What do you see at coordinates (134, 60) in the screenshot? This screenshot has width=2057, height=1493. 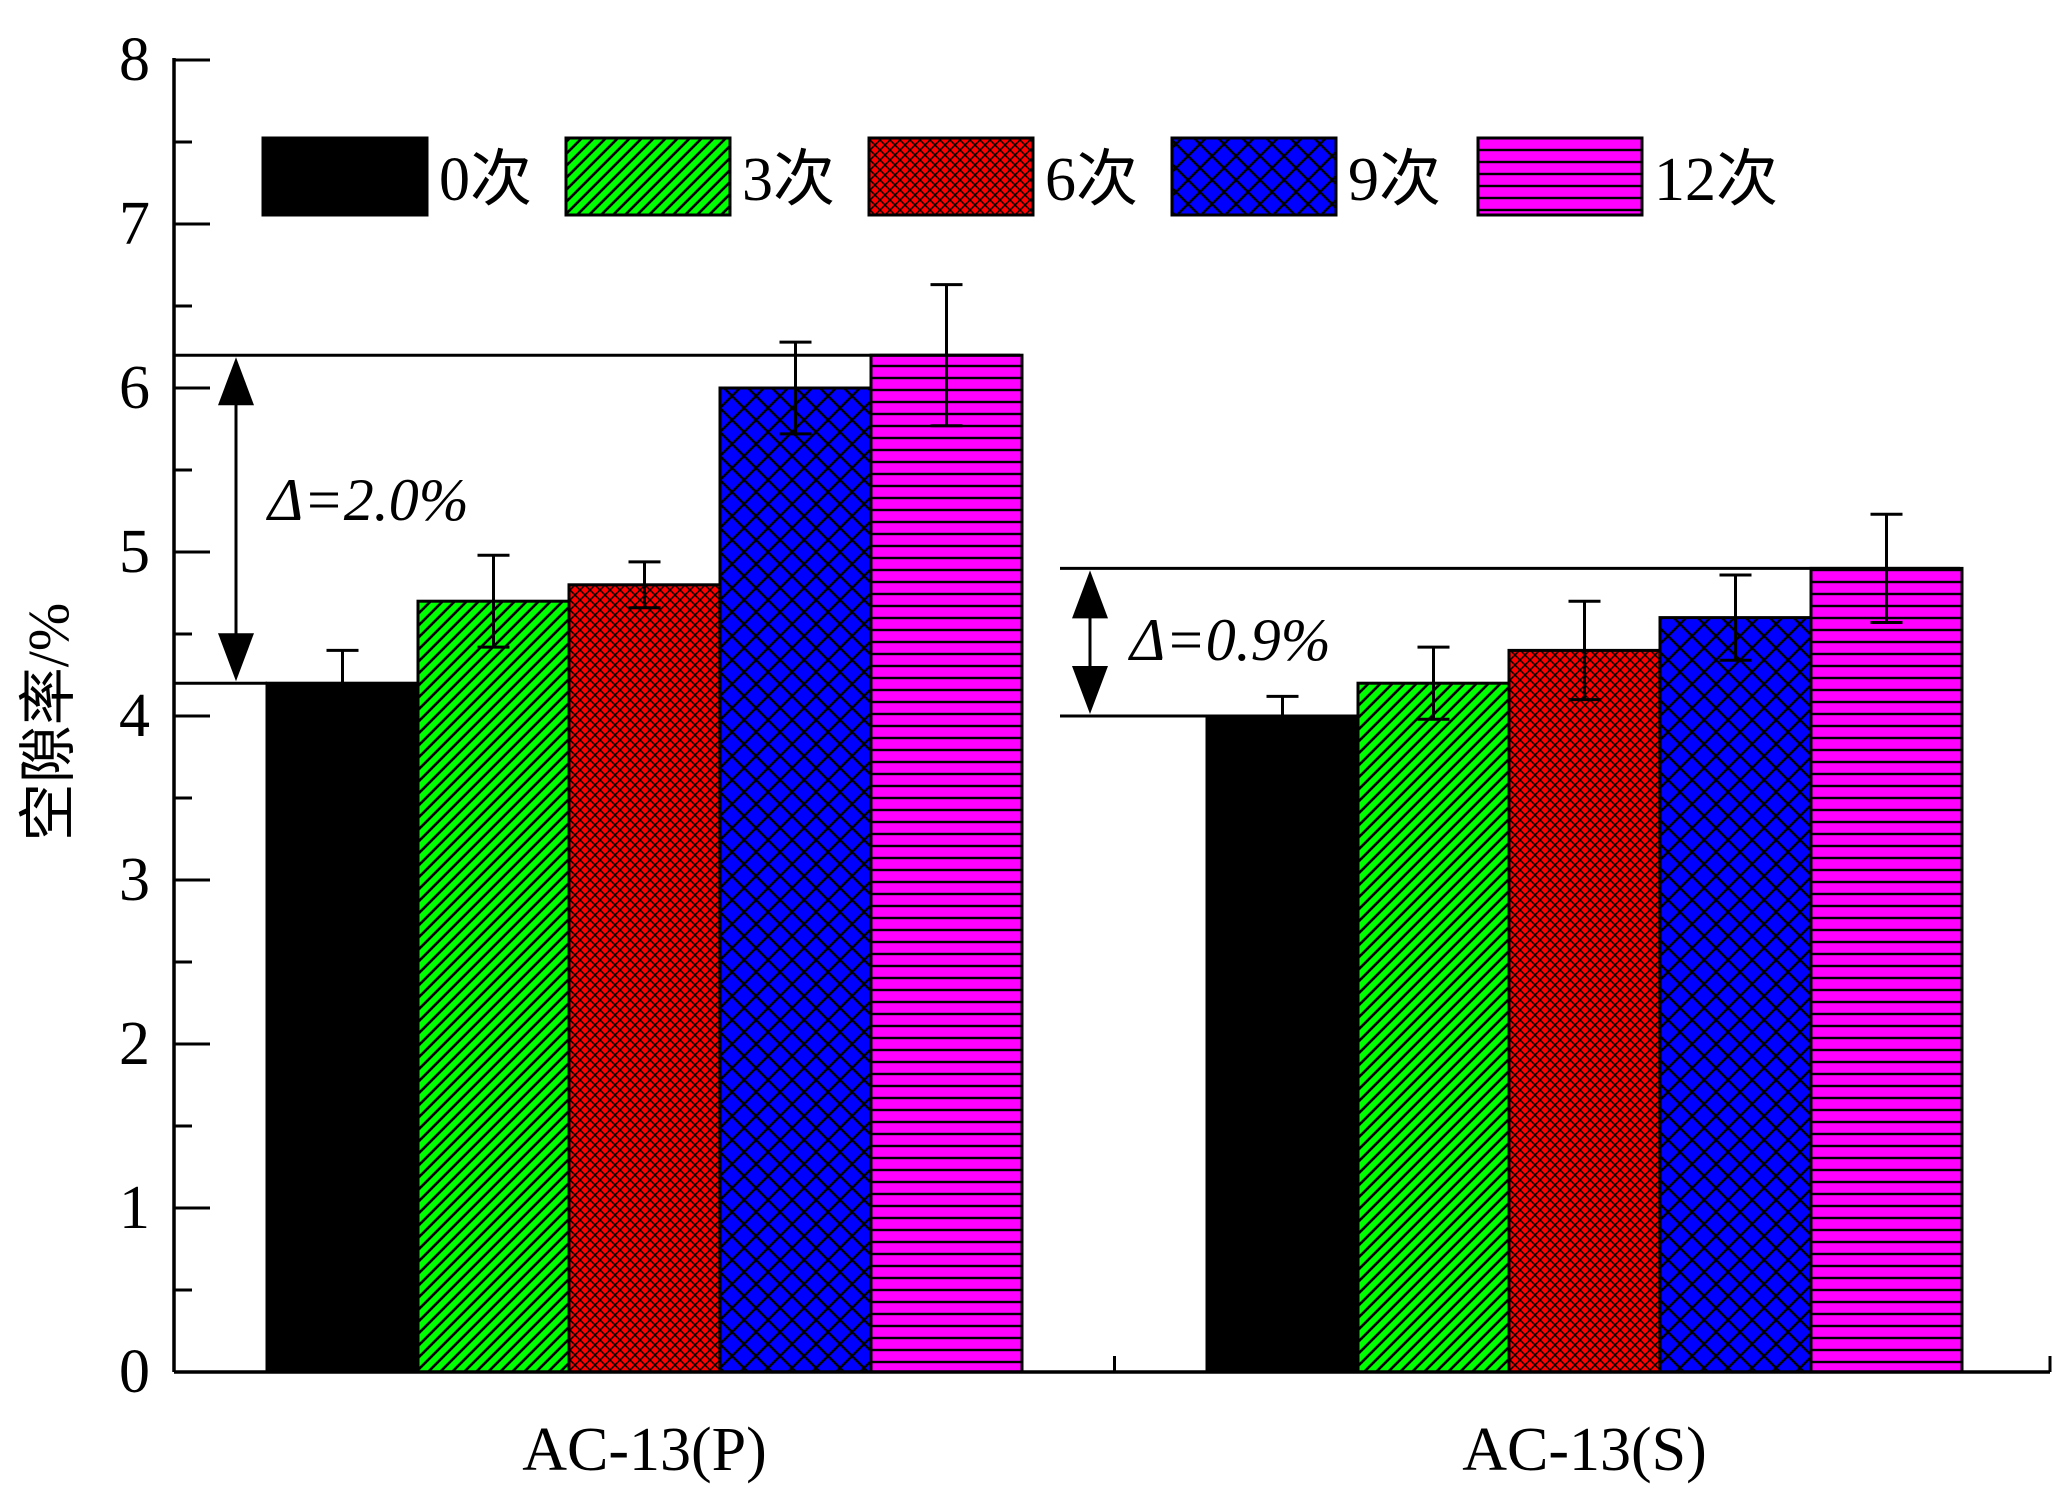 I see `y-tick-label: 8` at bounding box center [134, 60].